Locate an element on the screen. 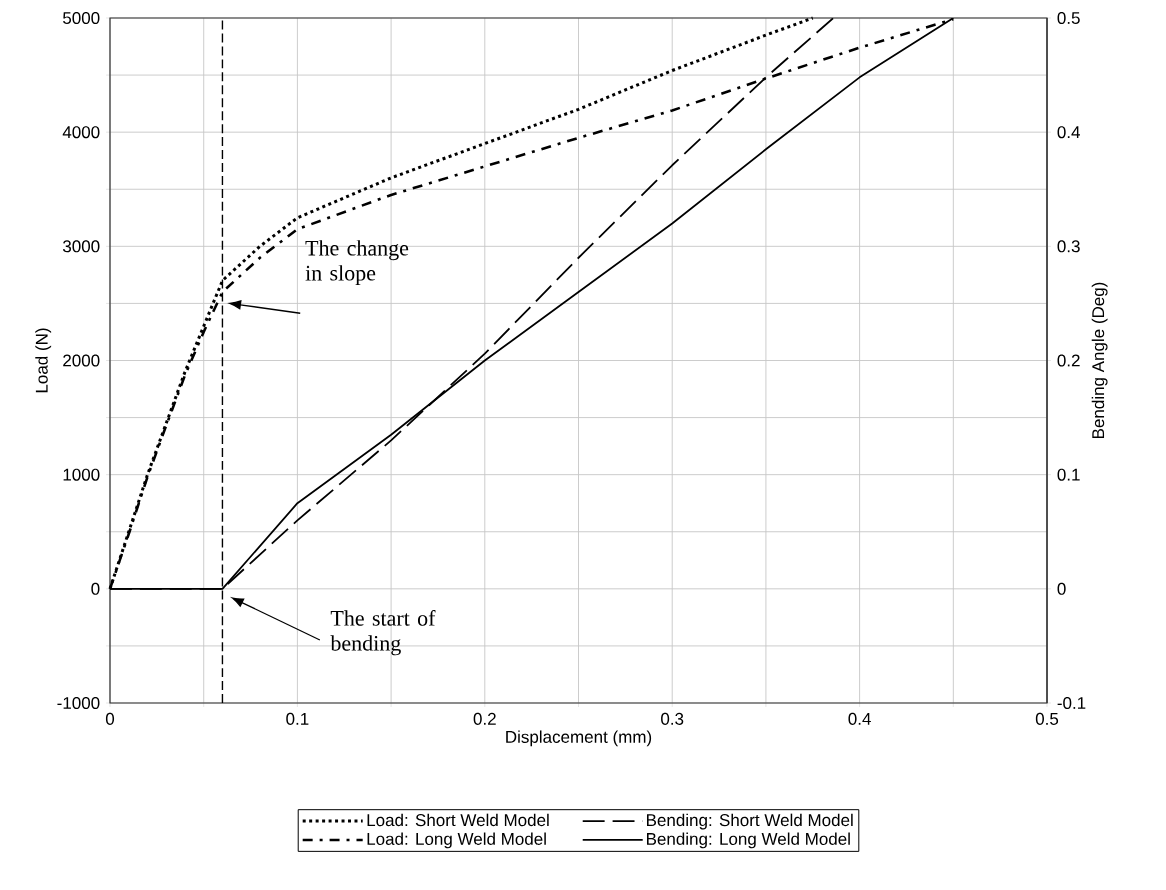 The height and width of the screenshot is (890, 1166). y-tick-label: 3000 is located at coordinates (81, 246).